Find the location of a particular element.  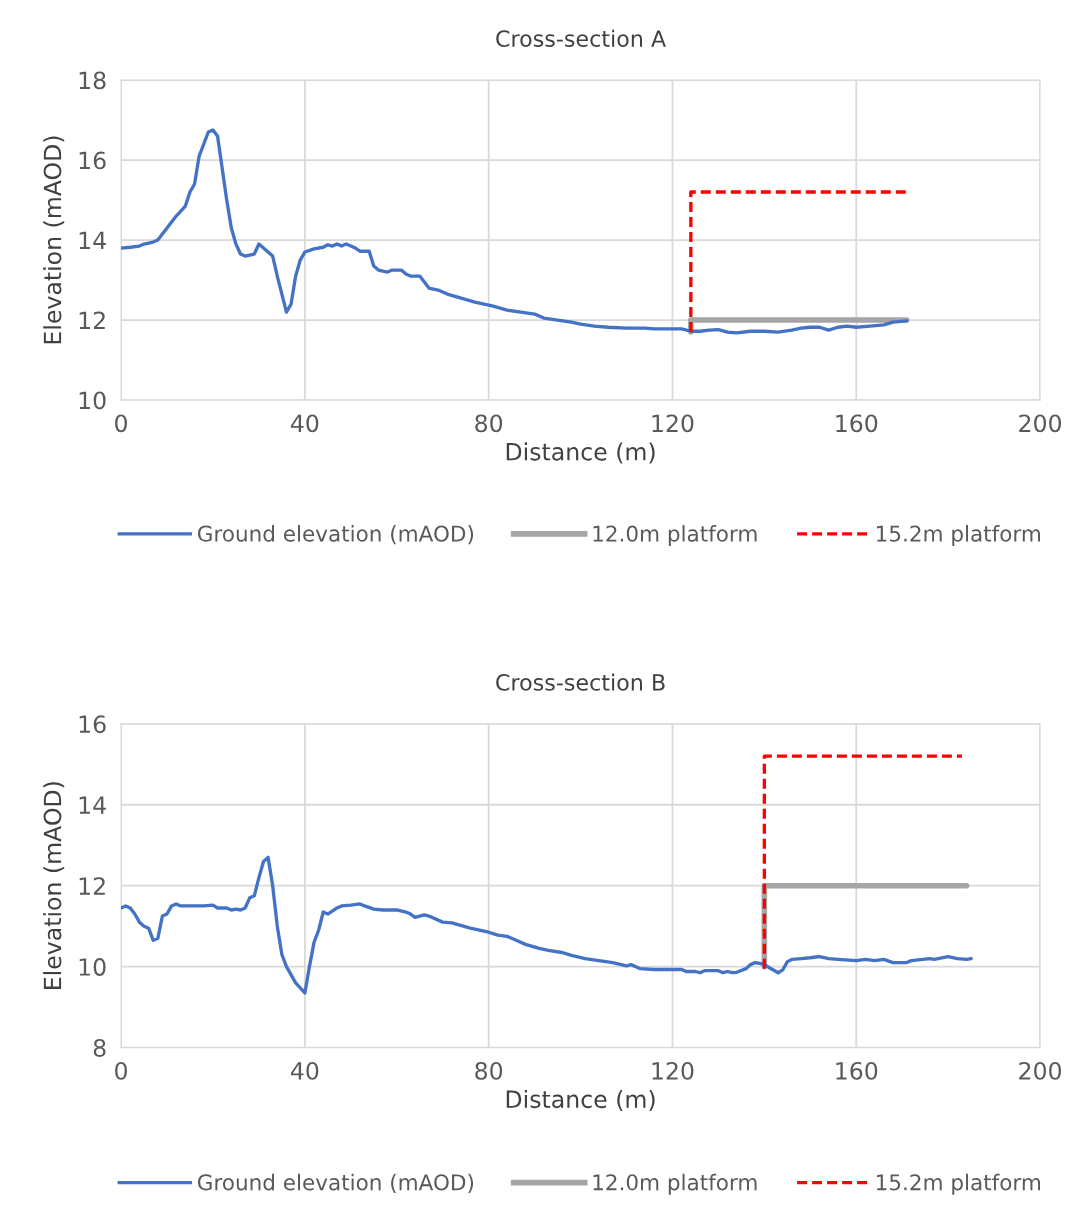

y-tick-label: 18 is located at coordinates (92, 80).